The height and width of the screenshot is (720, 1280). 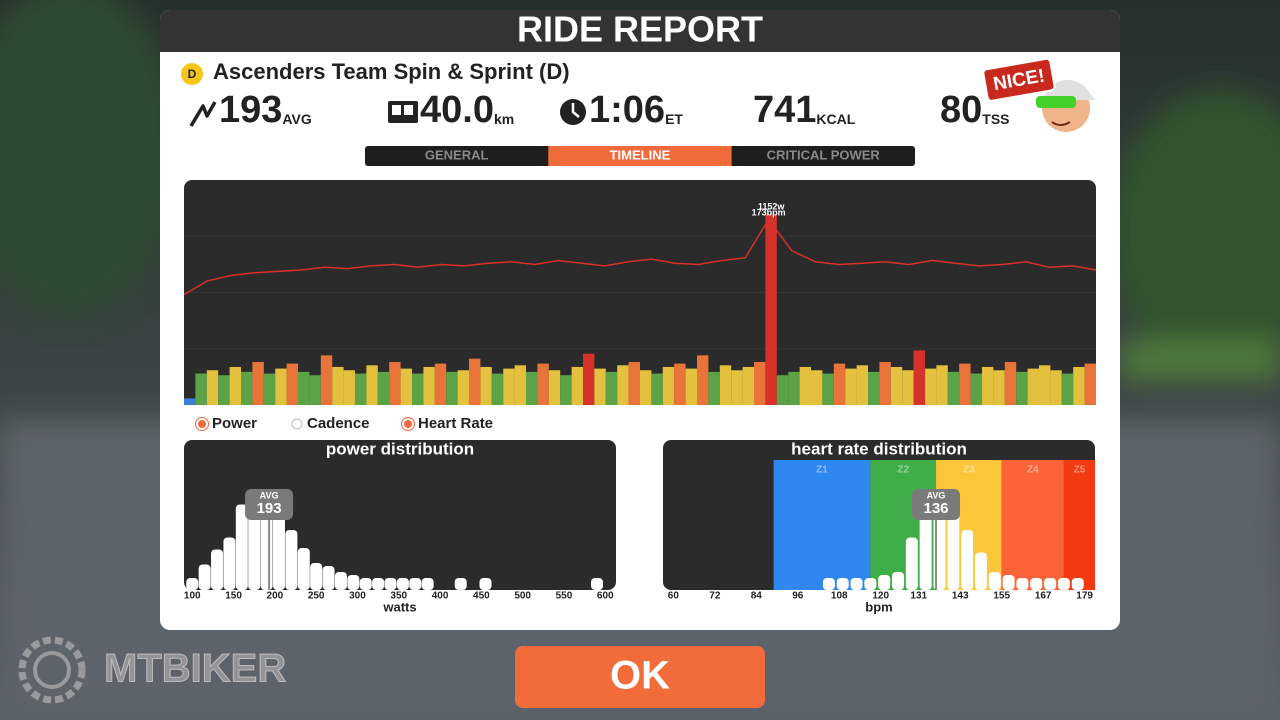 I want to click on stat-value: 741, so click(x=784, y=110).